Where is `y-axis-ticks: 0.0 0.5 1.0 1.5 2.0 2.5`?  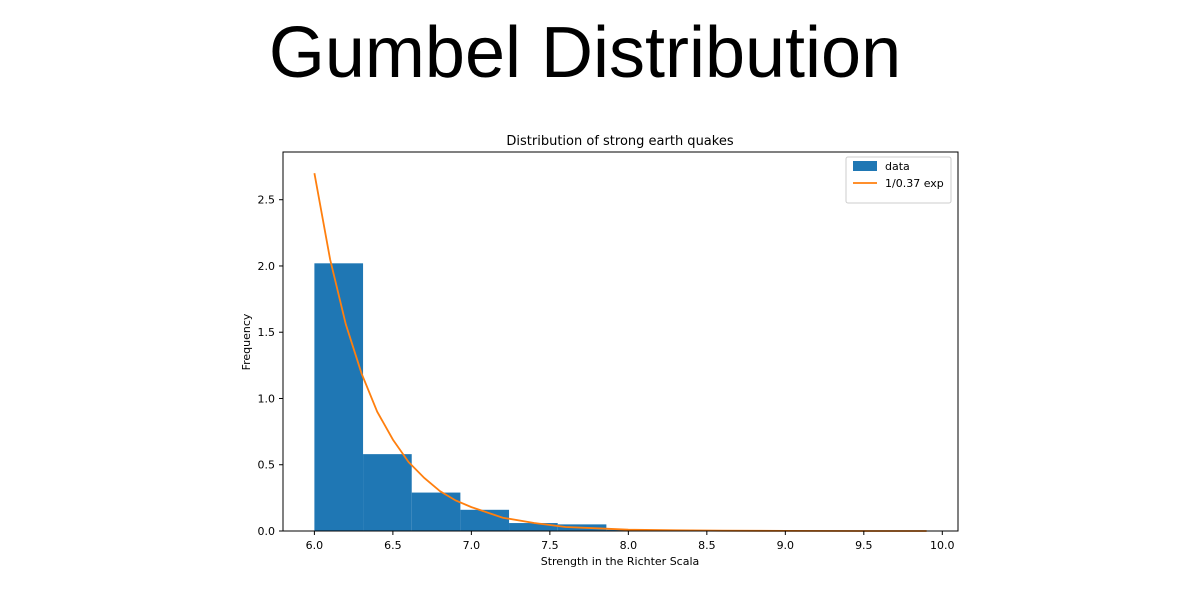 y-axis-ticks: 0.0 0.5 1.0 1.5 2.0 2.5 is located at coordinates (270, 366).